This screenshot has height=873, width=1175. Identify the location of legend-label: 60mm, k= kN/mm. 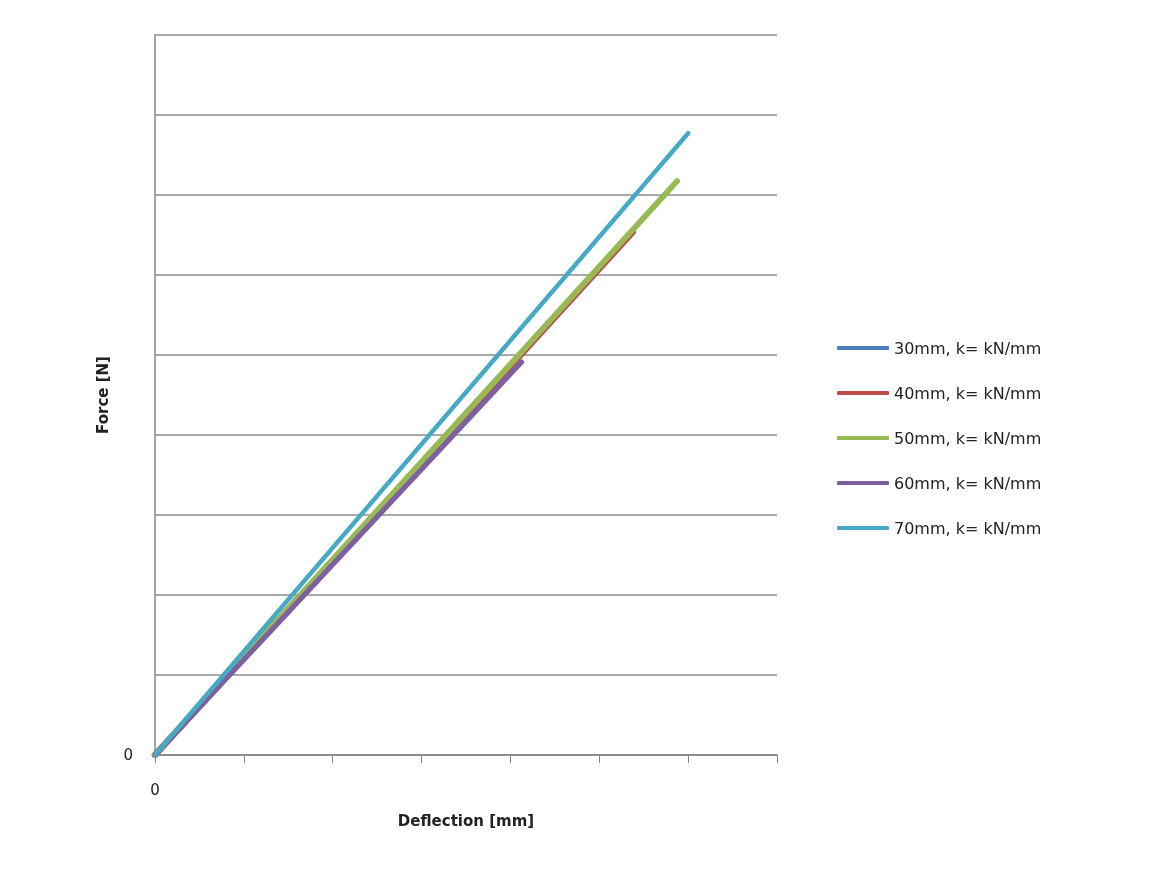
(968, 483).